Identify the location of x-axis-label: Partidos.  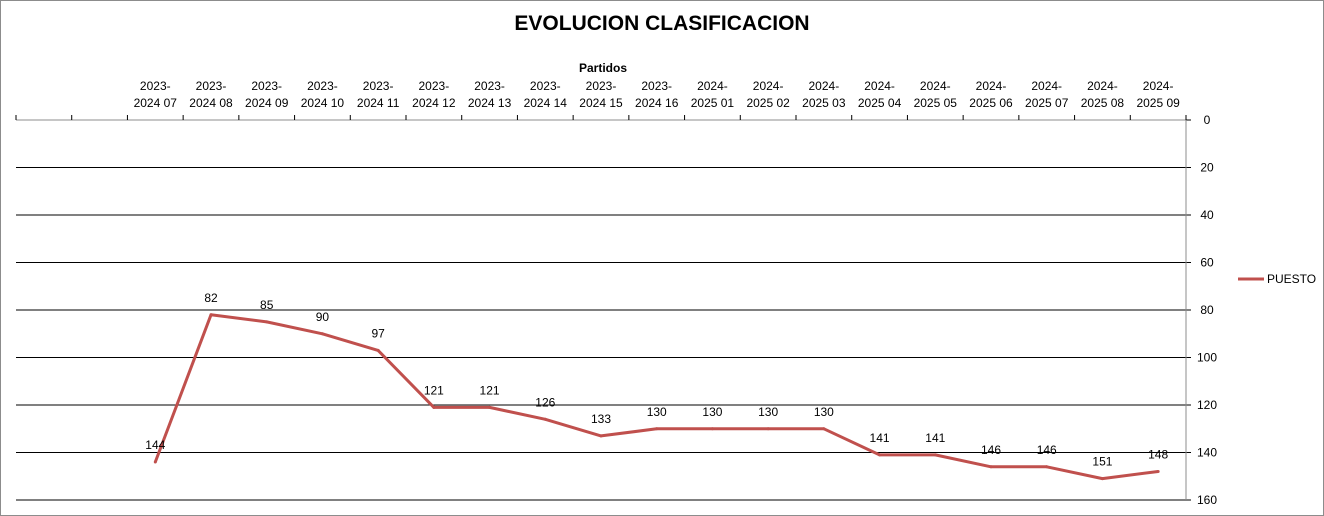
(603, 68).